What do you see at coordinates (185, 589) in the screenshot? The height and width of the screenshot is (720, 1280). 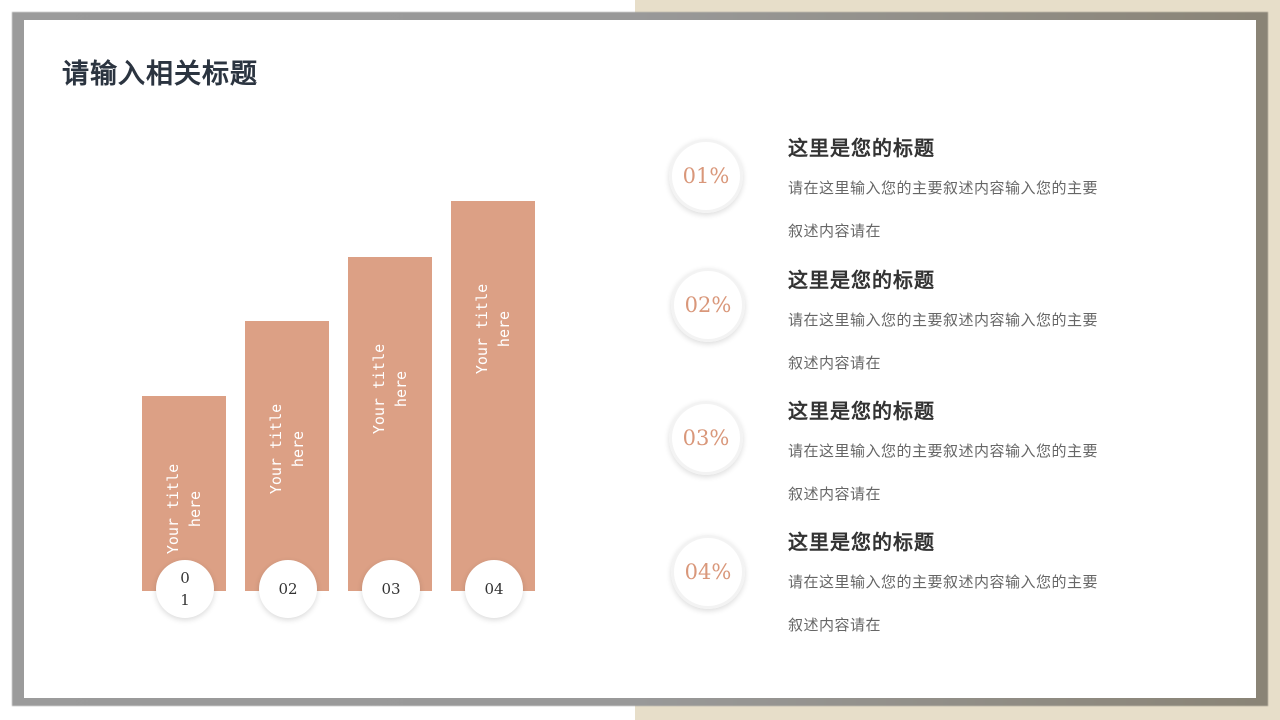 I see `bar-number-badge: 0 1` at bounding box center [185, 589].